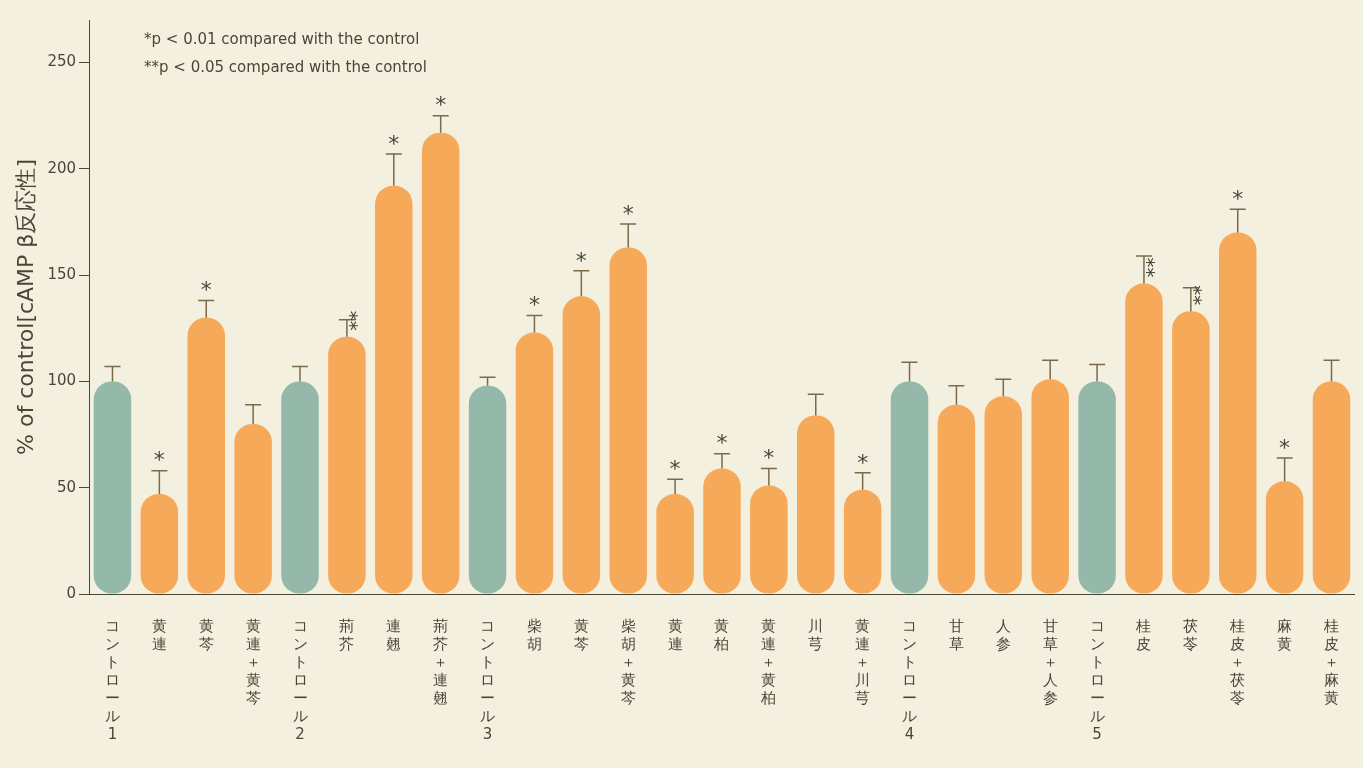 The width and height of the screenshot is (1363, 768). Describe the element at coordinates (534, 634) in the screenshot. I see `x-tick-label: 柴胡` at that location.